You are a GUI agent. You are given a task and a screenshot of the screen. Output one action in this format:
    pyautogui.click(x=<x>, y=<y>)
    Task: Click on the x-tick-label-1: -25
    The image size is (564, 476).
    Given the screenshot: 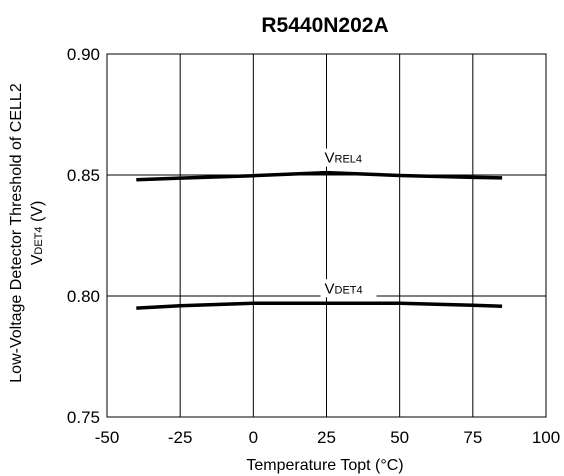 What is the action you would take?
    pyautogui.click(x=180, y=437)
    